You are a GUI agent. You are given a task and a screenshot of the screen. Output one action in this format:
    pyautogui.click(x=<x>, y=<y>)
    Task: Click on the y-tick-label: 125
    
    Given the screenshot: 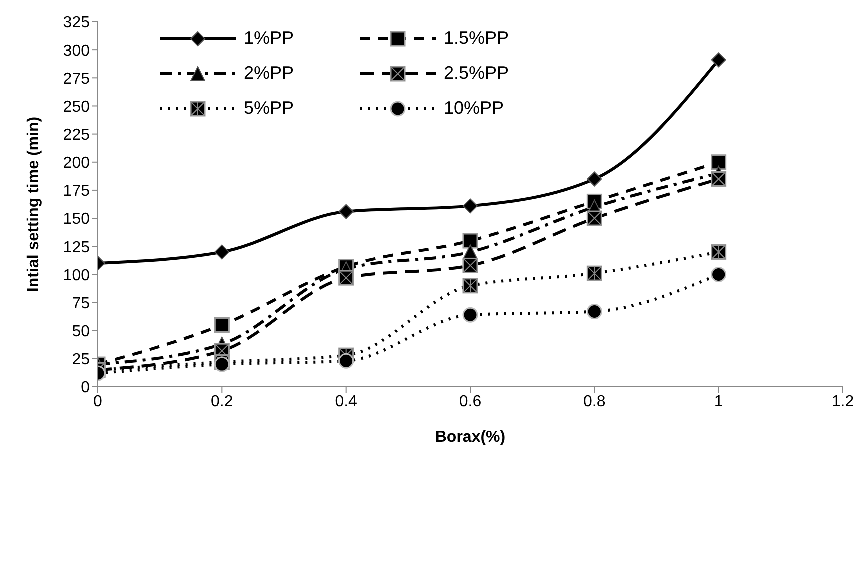 What is the action you would take?
    pyautogui.click(x=76, y=247)
    